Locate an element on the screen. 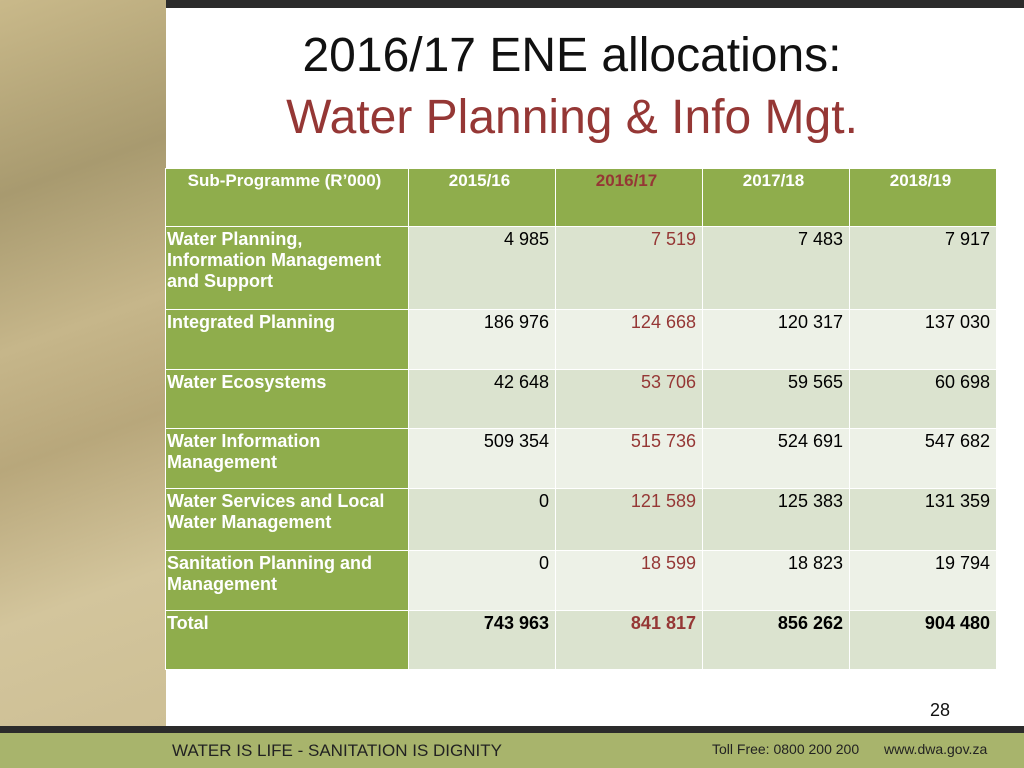  cell-value: 904 480 is located at coordinates (923, 640).